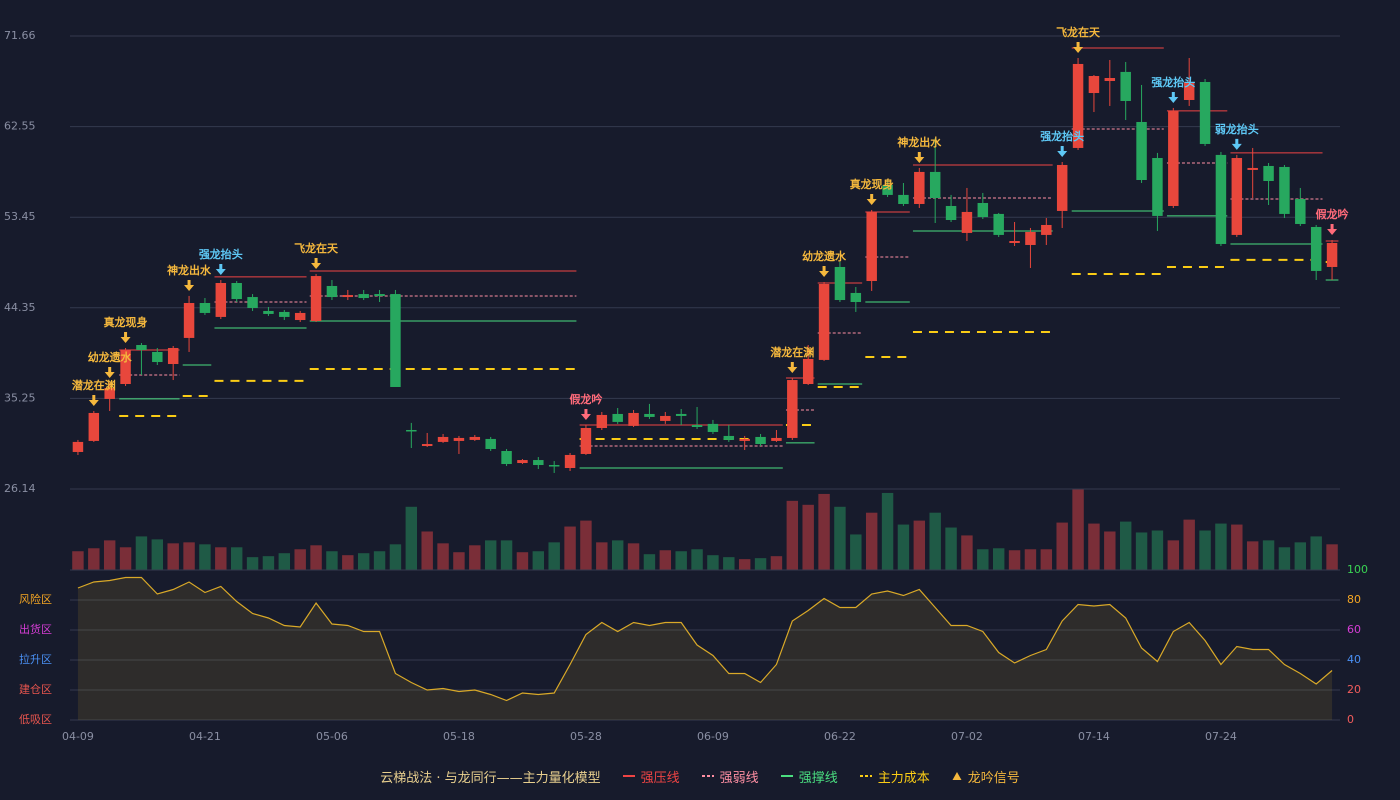 Image resolution: width=1400 pixels, height=800 pixels. I want to click on x-tick-label: 06-09, so click(713, 736).